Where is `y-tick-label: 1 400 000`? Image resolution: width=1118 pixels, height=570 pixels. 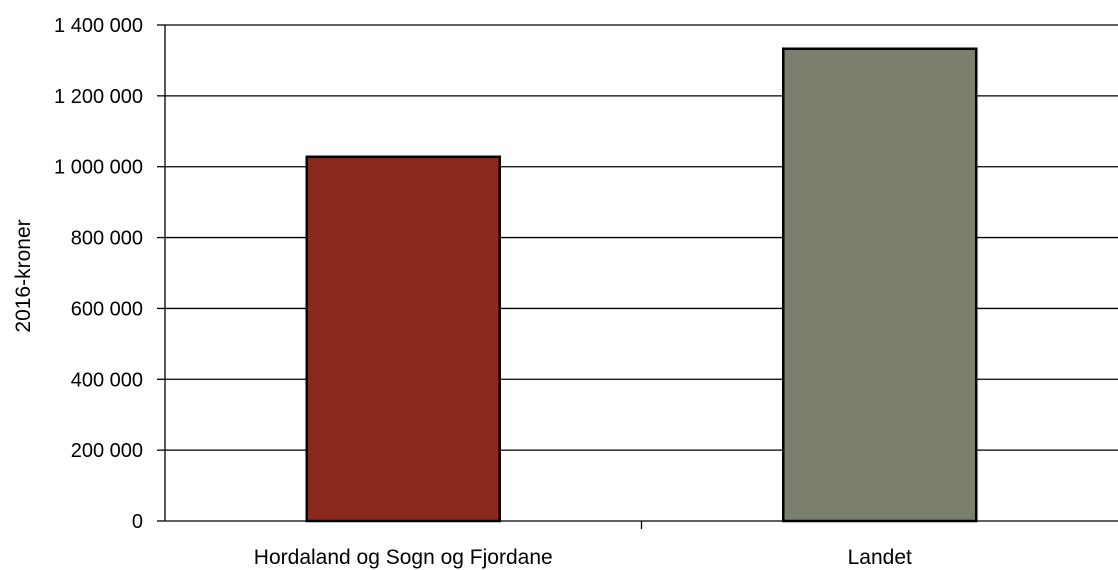 y-tick-label: 1 400 000 is located at coordinates (98, 26).